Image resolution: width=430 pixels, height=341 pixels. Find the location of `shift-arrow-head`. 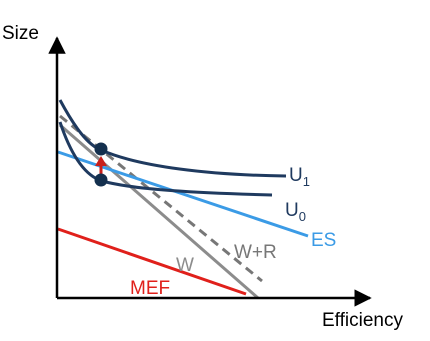

shift-arrow-head is located at coordinates (101, 161).